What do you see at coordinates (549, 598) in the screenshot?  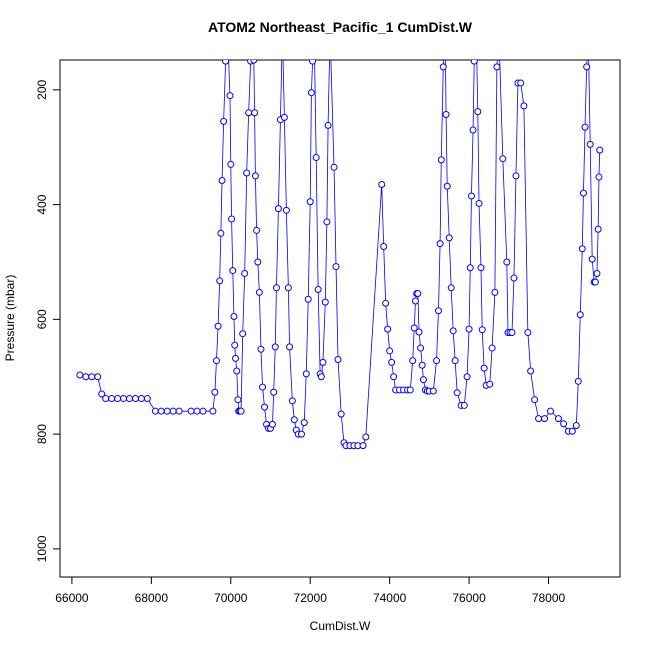 I see `x-tick-label: 78000` at bounding box center [549, 598].